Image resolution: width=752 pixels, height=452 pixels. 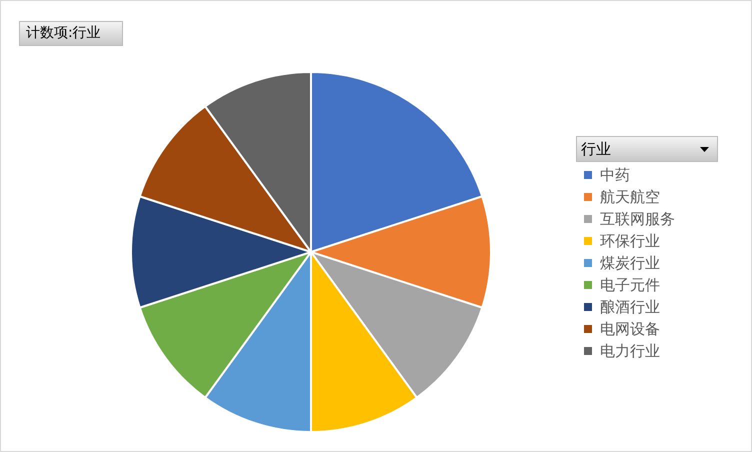 What do you see at coordinates (630, 285) in the screenshot?
I see `legend-label: 电子元件` at bounding box center [630, 285].